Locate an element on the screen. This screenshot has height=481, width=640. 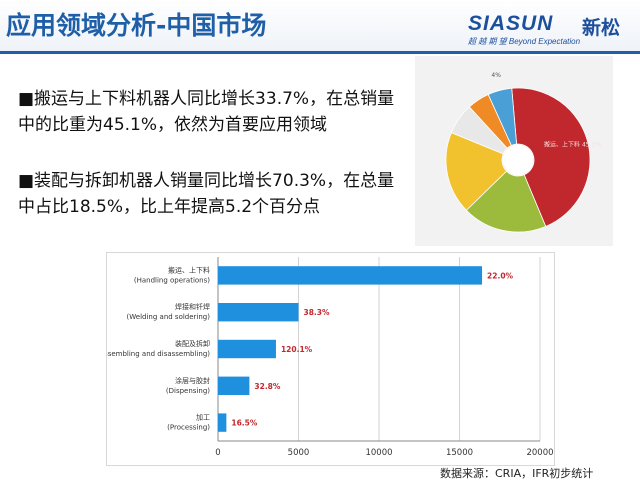
donut-chart-panel: 搬运、上下料 45.1% 4% is located at coordinates (514, 151).